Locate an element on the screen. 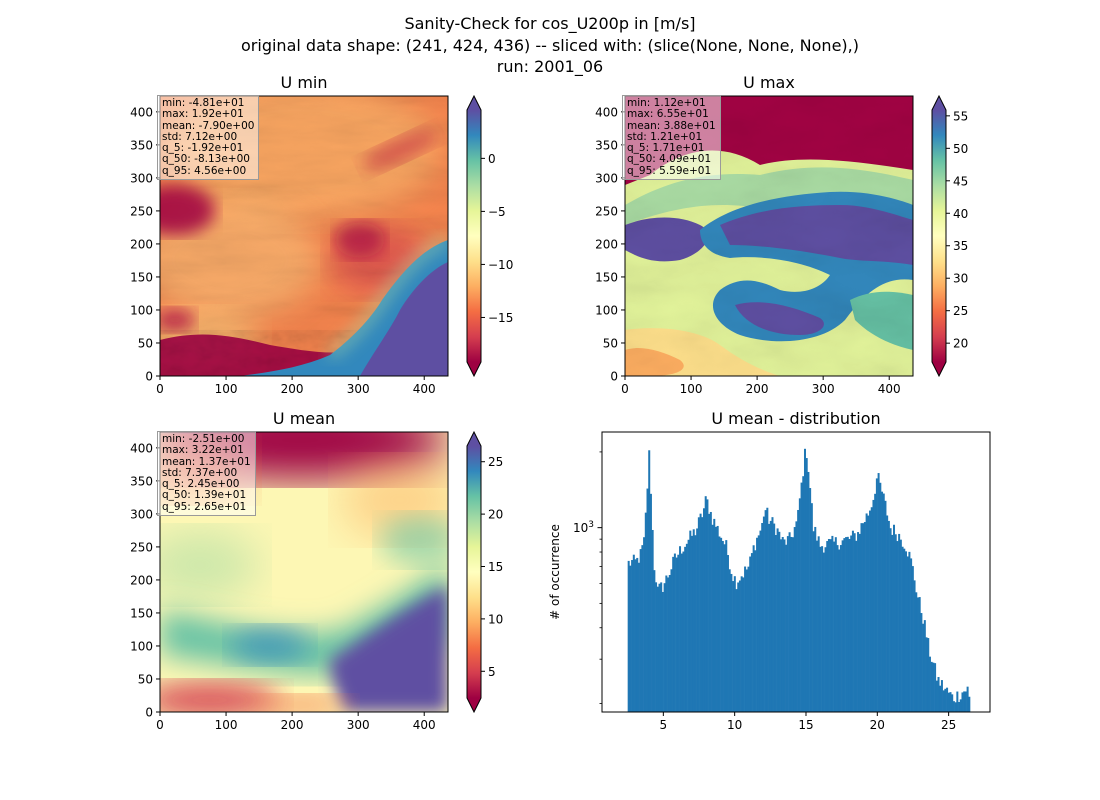 The image size is (1100, 800). stat-min: min: -2.51e+00 is located at coordinates (203, 439).